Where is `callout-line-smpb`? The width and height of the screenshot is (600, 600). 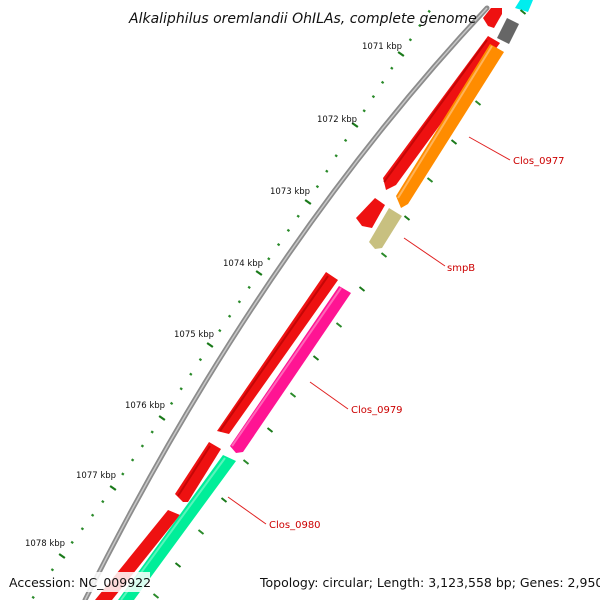 callout-line-smpb is located at coordinates (424, 252).